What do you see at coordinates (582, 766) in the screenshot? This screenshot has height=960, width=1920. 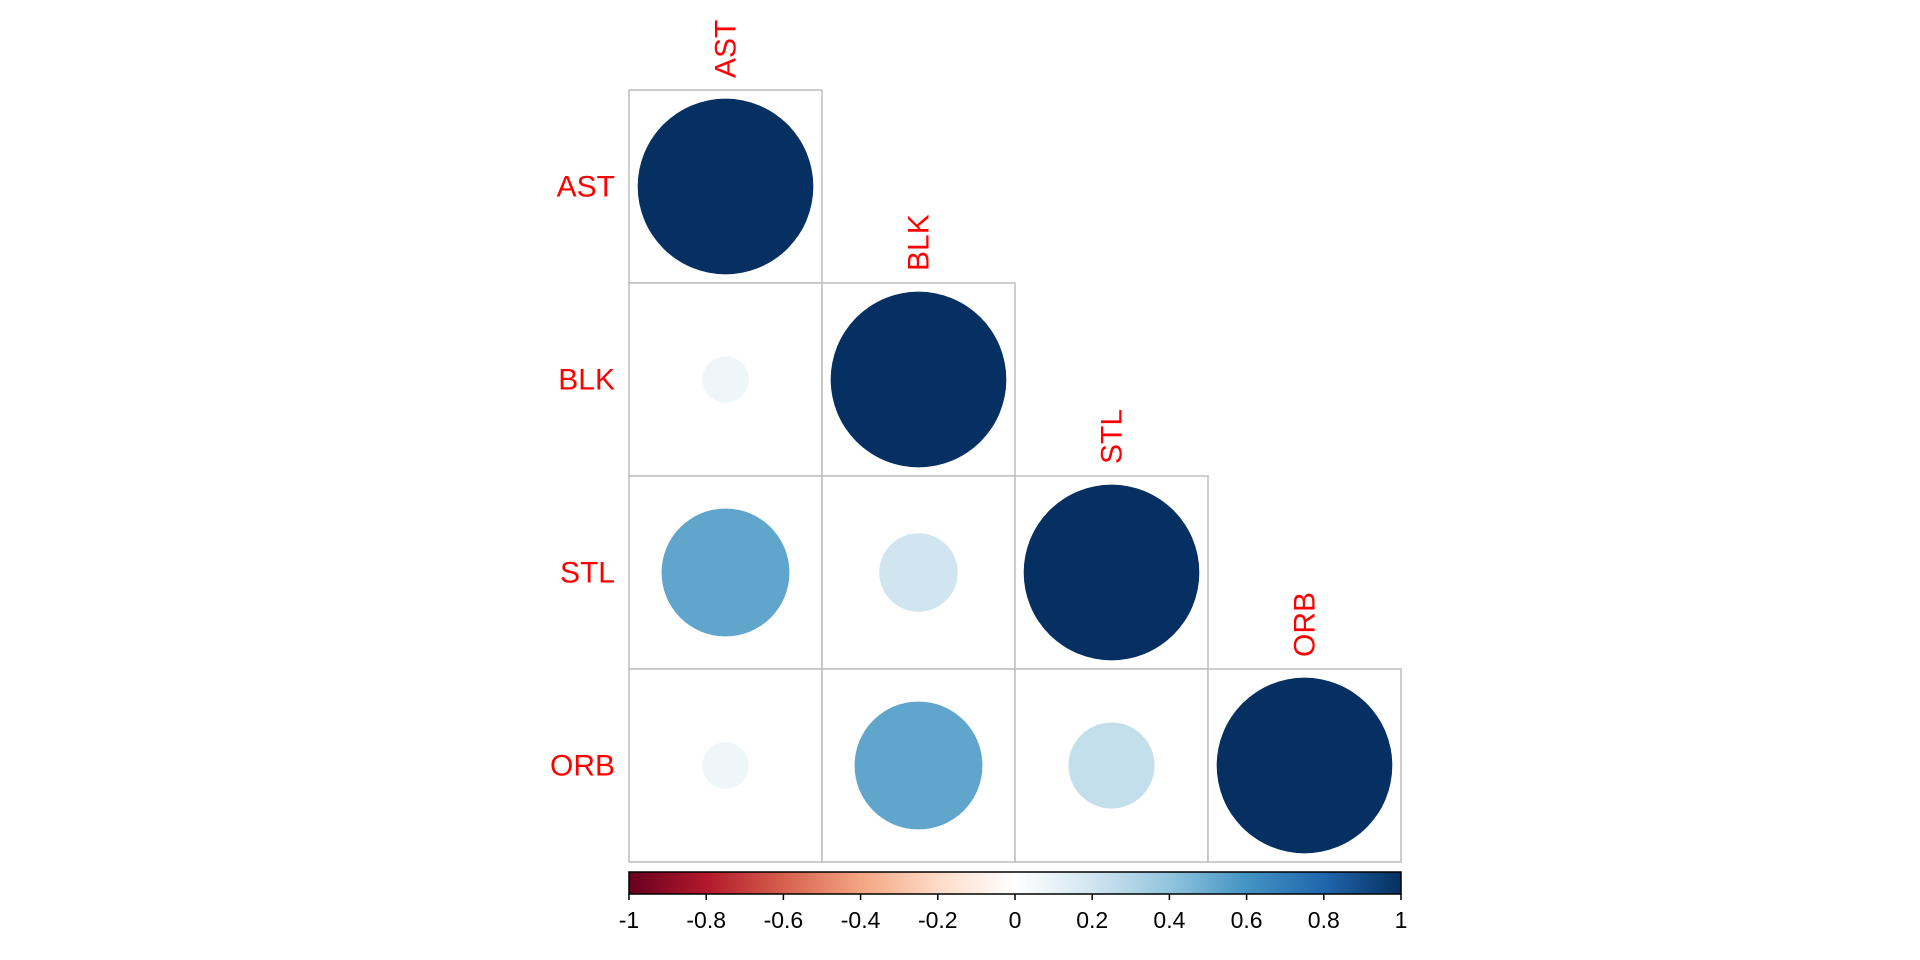 I see `row-label-orb: ORB` at bounding box center [582, 766].